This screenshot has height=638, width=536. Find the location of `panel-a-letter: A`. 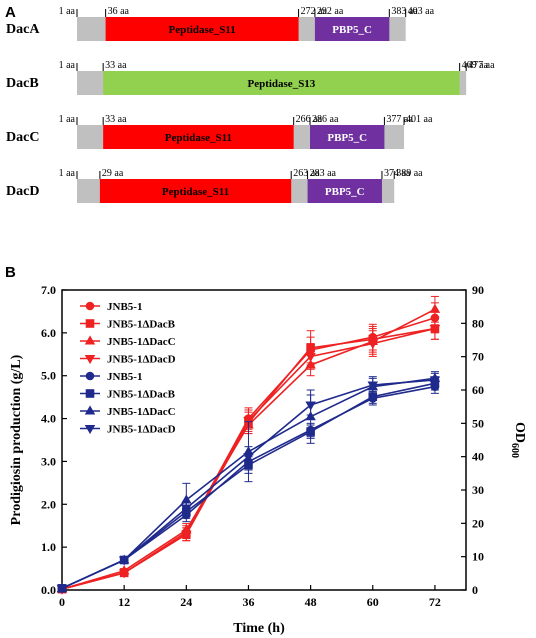

panel-a-letter: A is located at coordinates (10, 12).